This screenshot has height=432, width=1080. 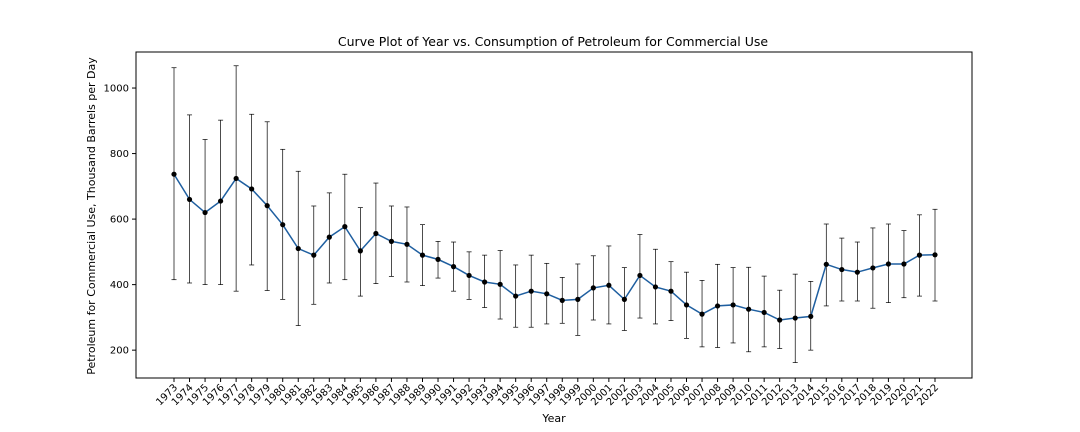 What do you see at coordinates (553, 418) in the screenshot?
I see `x-axis-label: Year` at bounding box center [553, 418].